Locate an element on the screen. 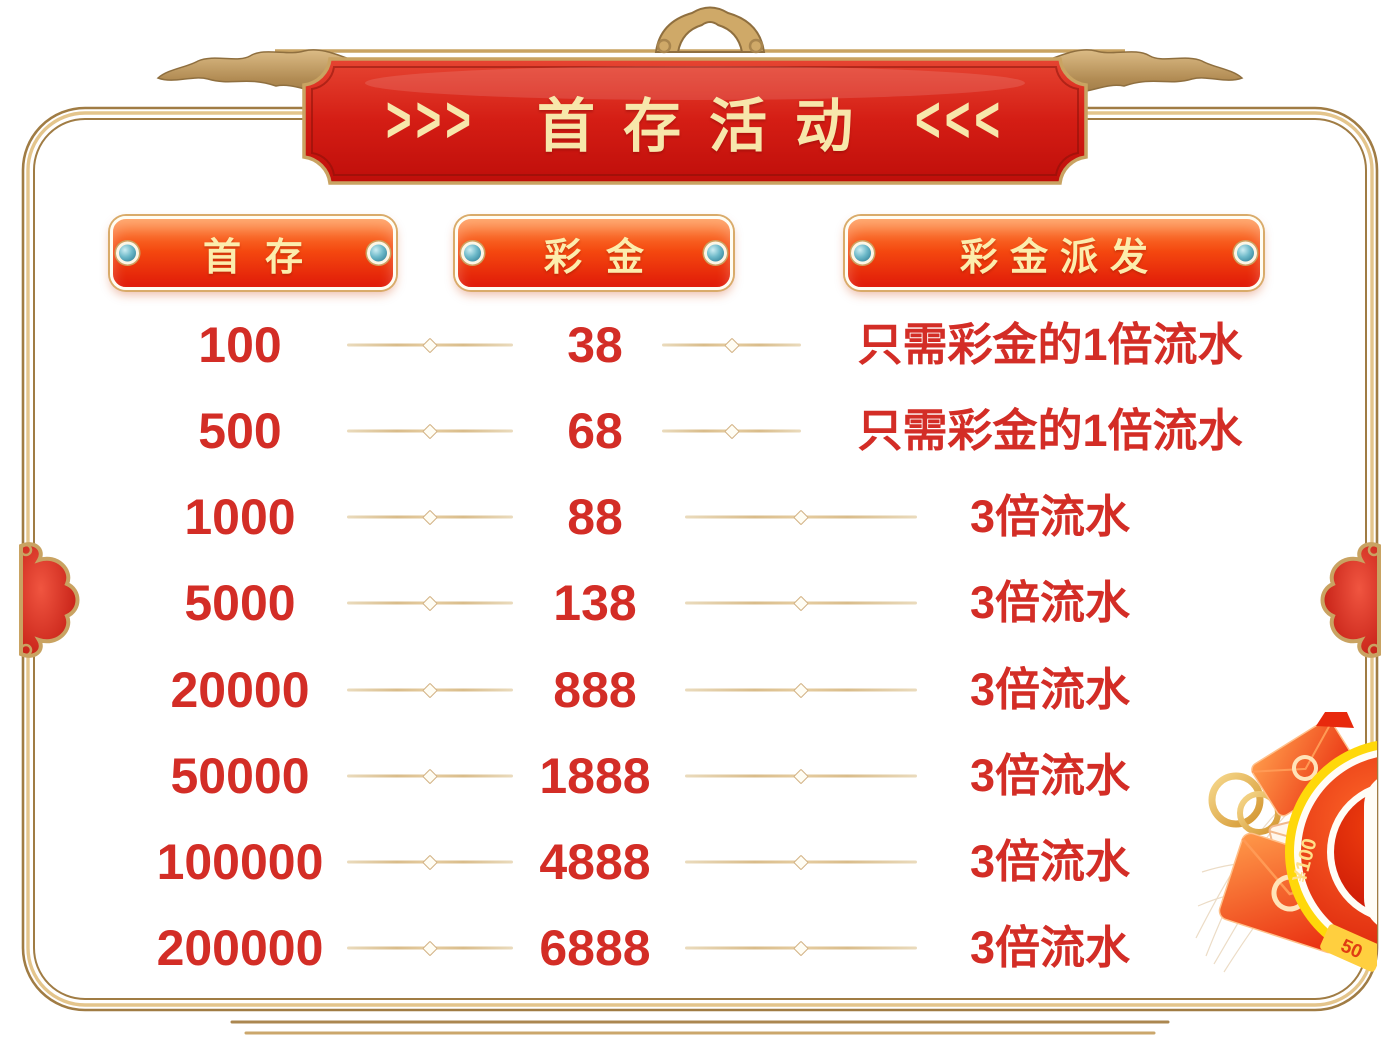 The image size is (1400, 1050). column-header-label: 首存 is located at coordinates (264, 257).